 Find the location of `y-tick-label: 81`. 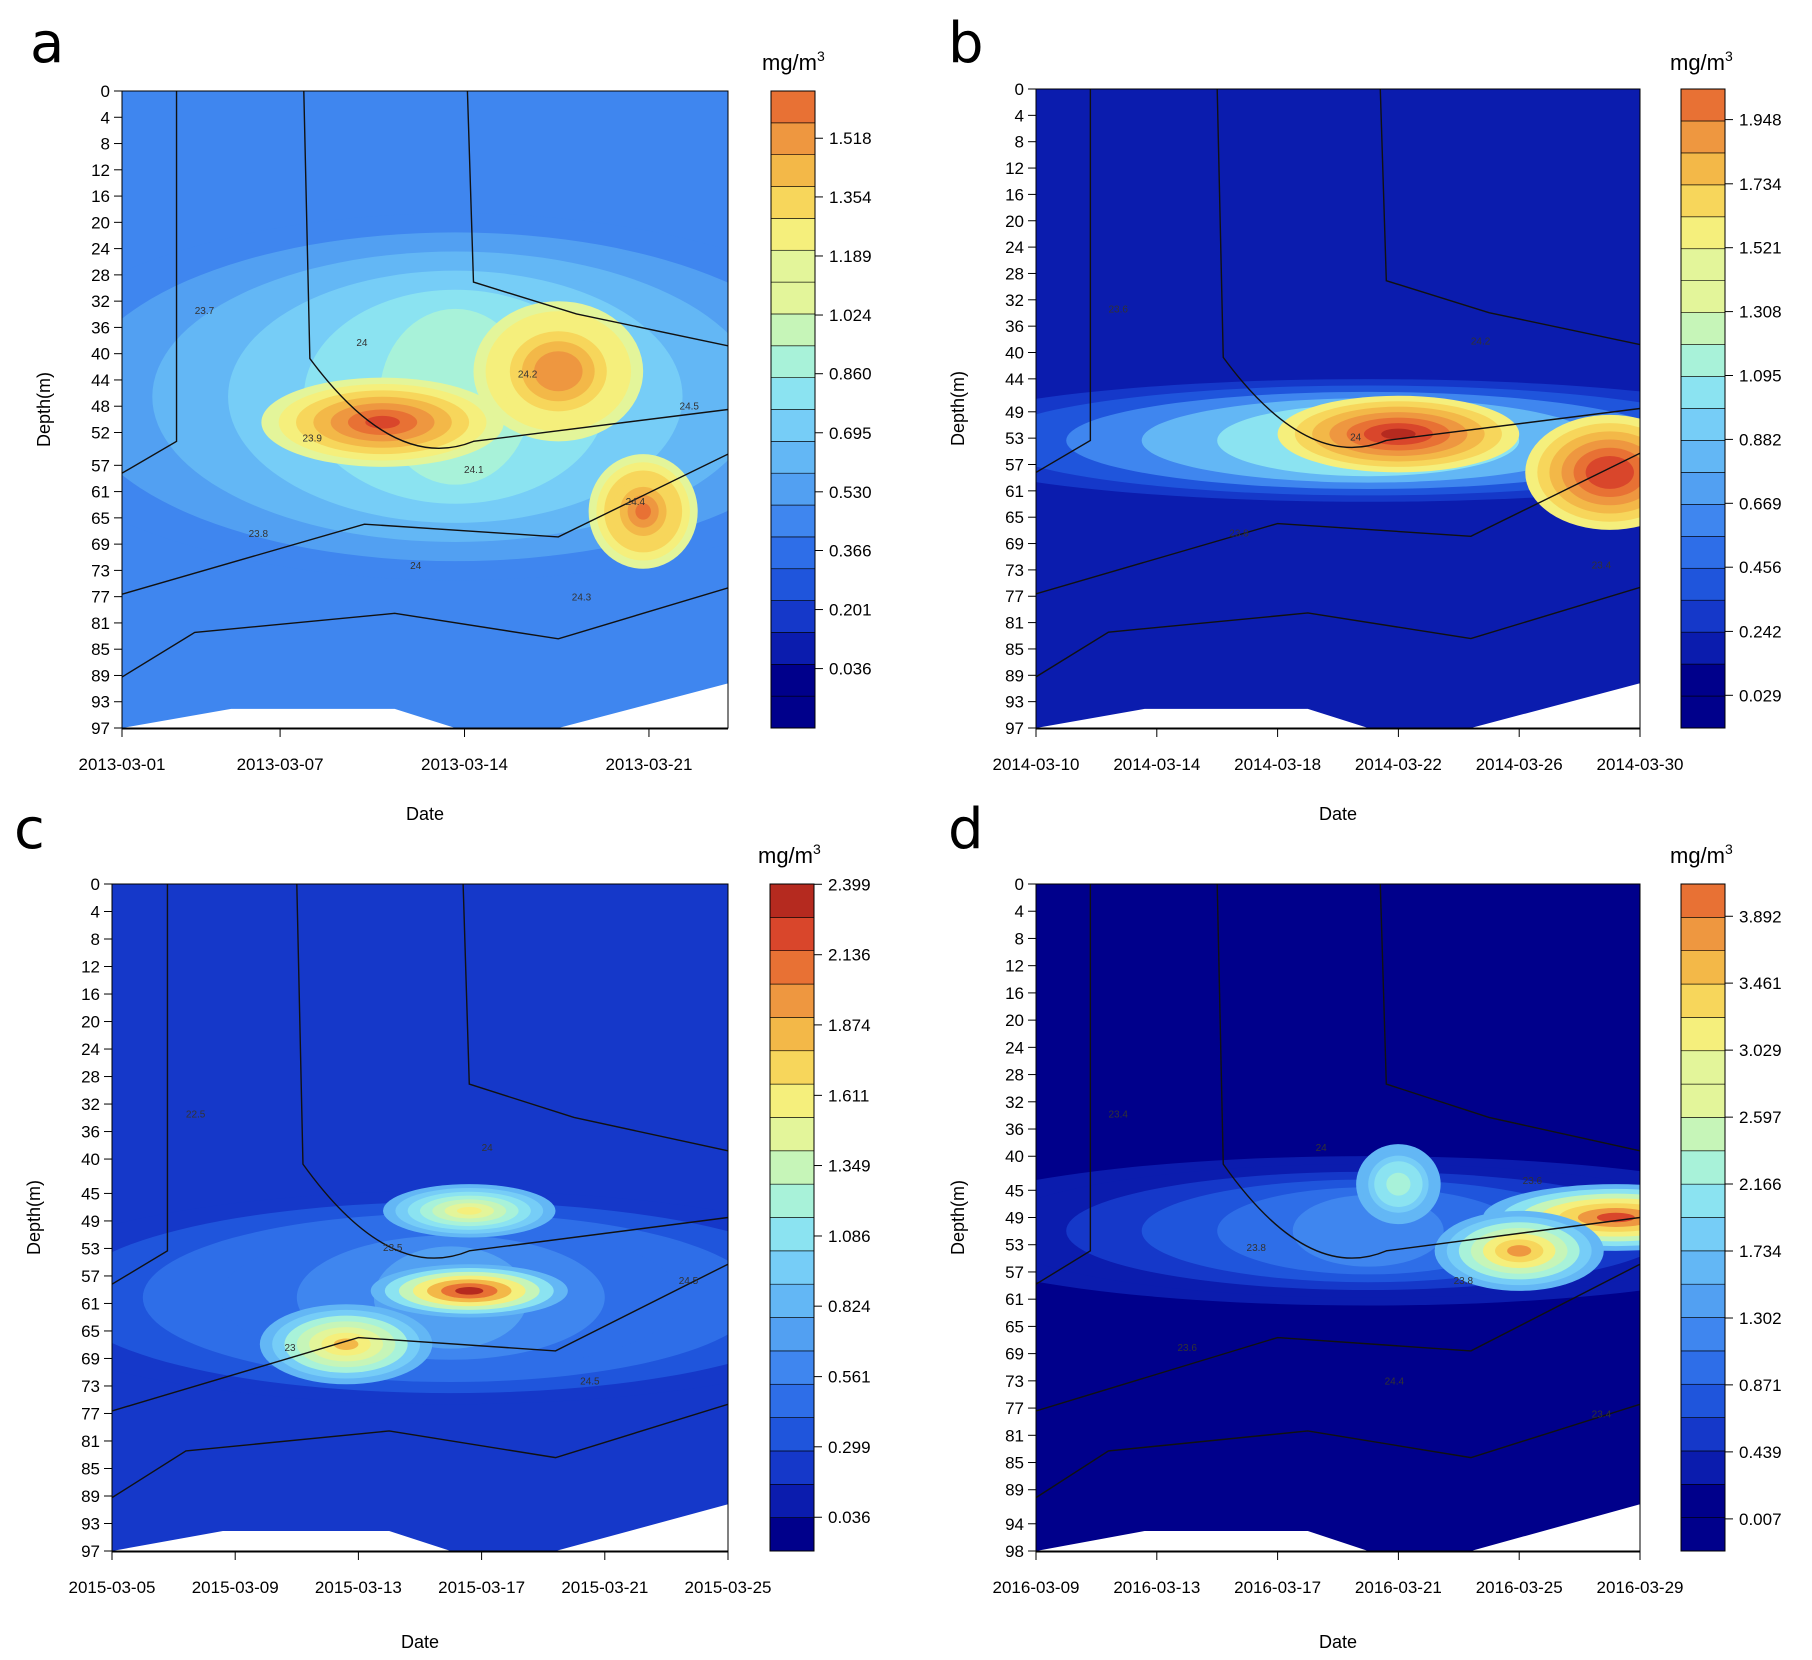

y-tick-label: 81 is located at coordinates (1014, 1435).